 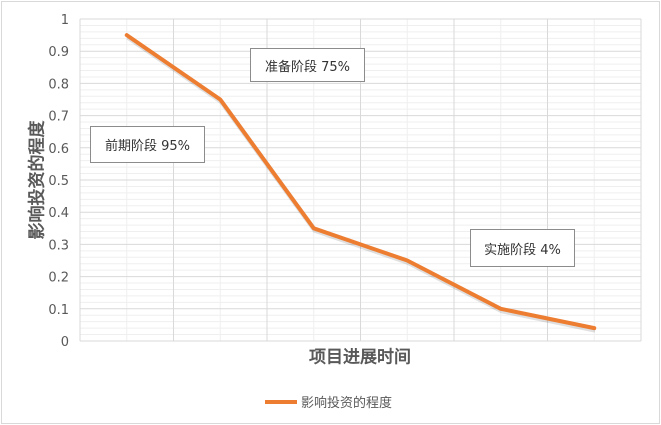 I want to click on y-tick-label: 0.5, so click(x=58, y=181).